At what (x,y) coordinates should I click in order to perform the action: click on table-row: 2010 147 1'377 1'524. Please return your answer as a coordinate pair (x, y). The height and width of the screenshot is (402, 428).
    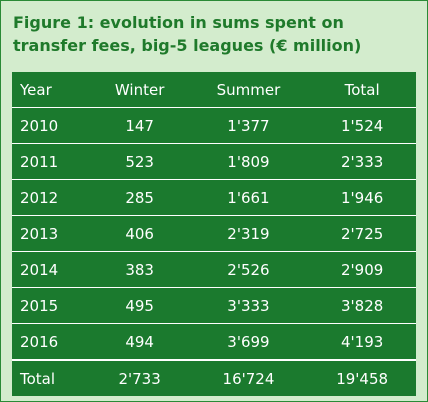
    Looking at the image, I should click on (214, 125).